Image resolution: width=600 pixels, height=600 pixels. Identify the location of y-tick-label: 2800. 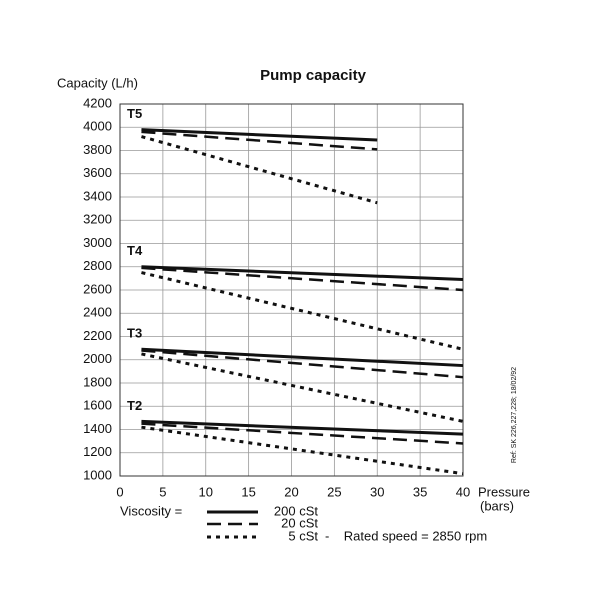
(97, 265).